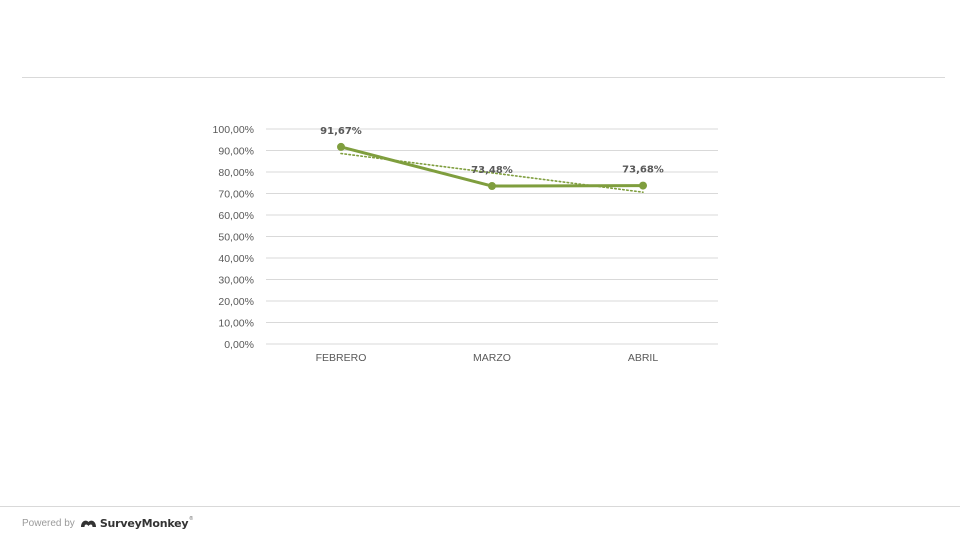 This screenshot has height=540, width=960. Describe the element at coordinates (88, 523) in the screenshot. I see `surveymonkey-logo-icon` at that location.